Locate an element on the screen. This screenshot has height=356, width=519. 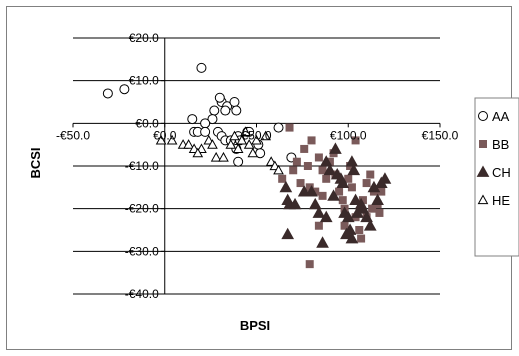
y-tick-label: -€10.0 is located at coordinates (142, 166).